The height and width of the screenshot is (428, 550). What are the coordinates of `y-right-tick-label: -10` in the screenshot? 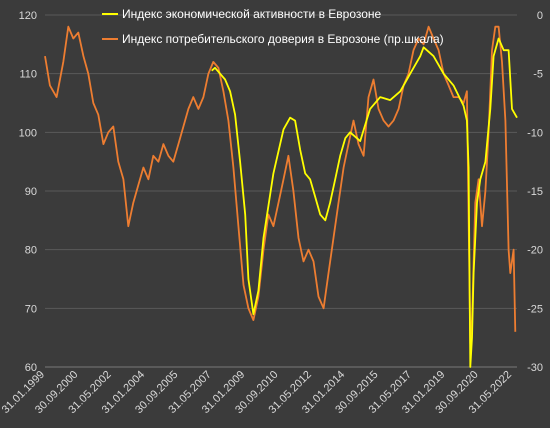 It's located at (535, 133).